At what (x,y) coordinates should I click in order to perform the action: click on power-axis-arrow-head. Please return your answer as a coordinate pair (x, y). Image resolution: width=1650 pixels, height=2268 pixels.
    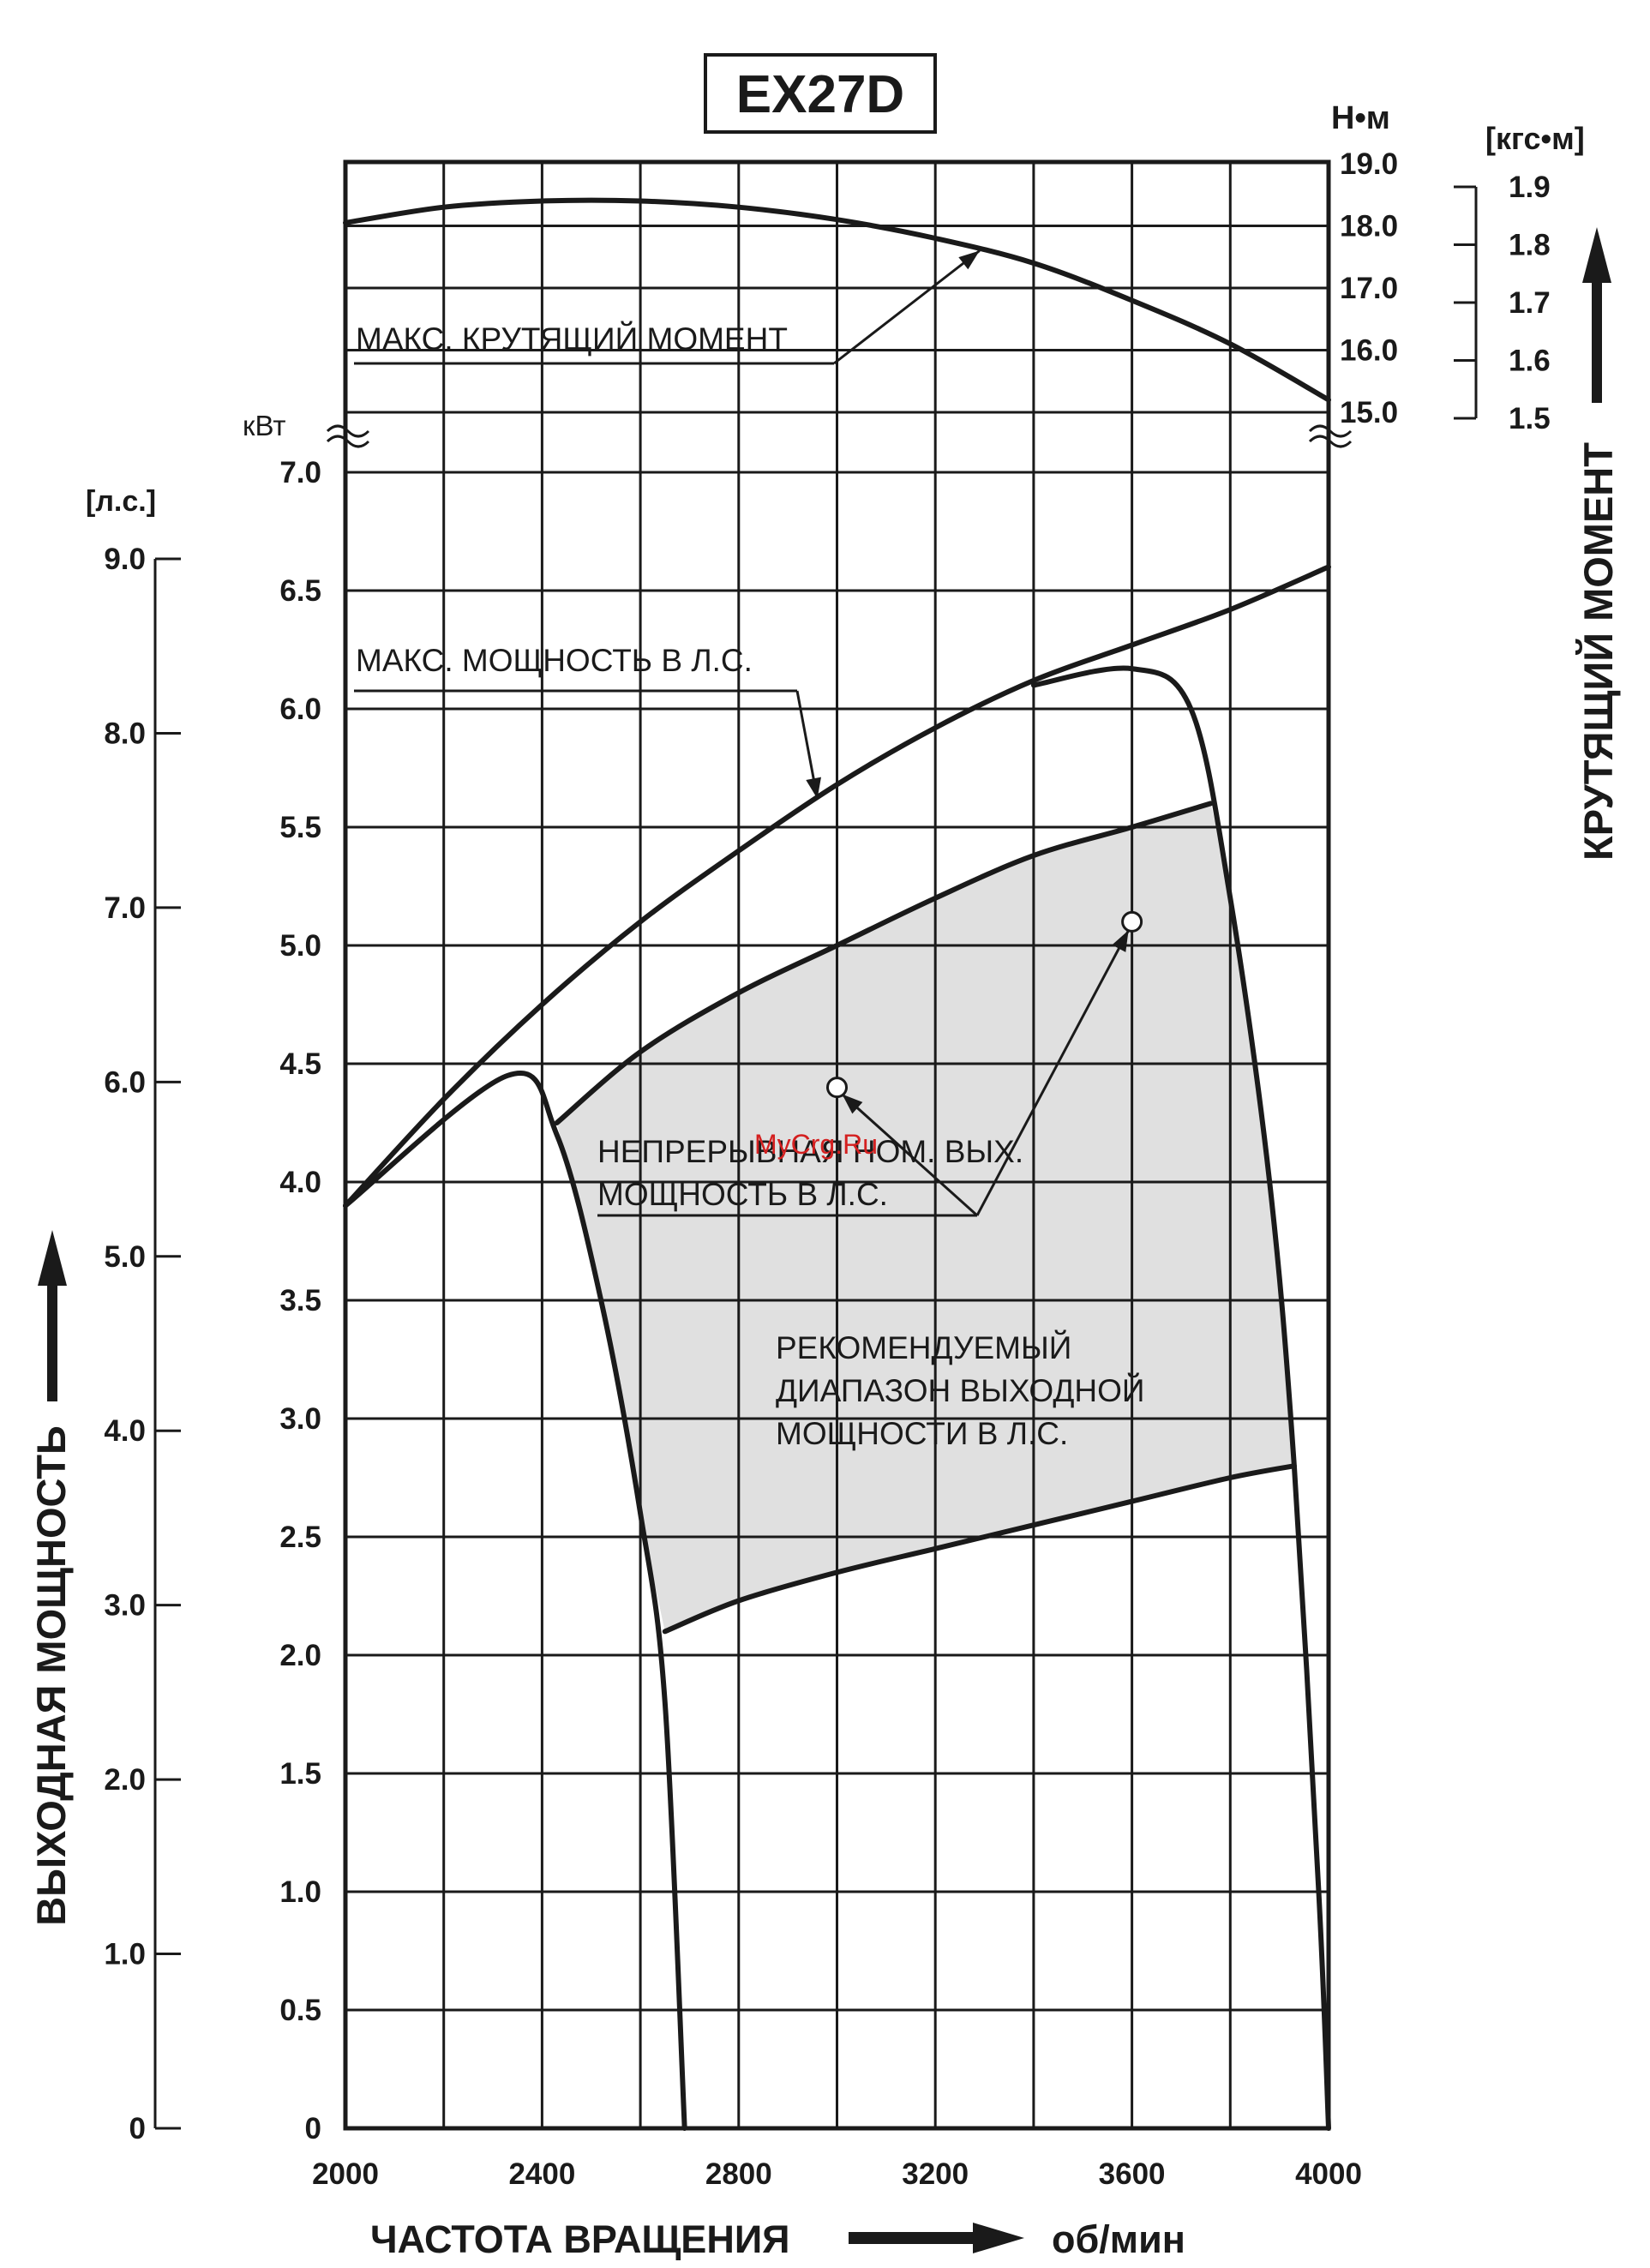
    Looking at the image, I should click on (52, 1258).